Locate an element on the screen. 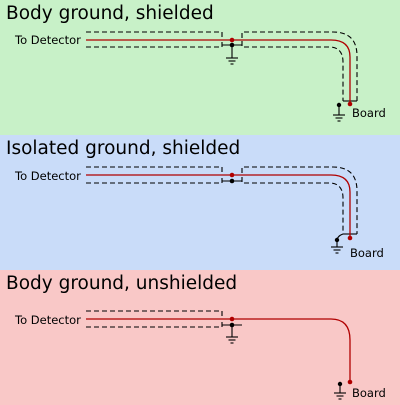  panel-title: Body ground, shielded is located at coordinates (110, 13).